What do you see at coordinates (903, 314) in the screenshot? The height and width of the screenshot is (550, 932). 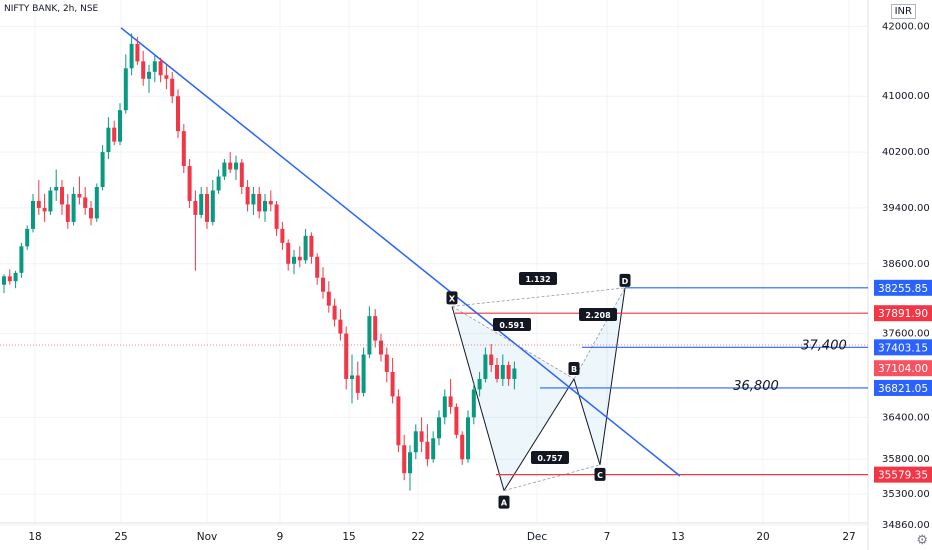 I see `price-level-label: 37891.90` at bounding box center [903, 314].